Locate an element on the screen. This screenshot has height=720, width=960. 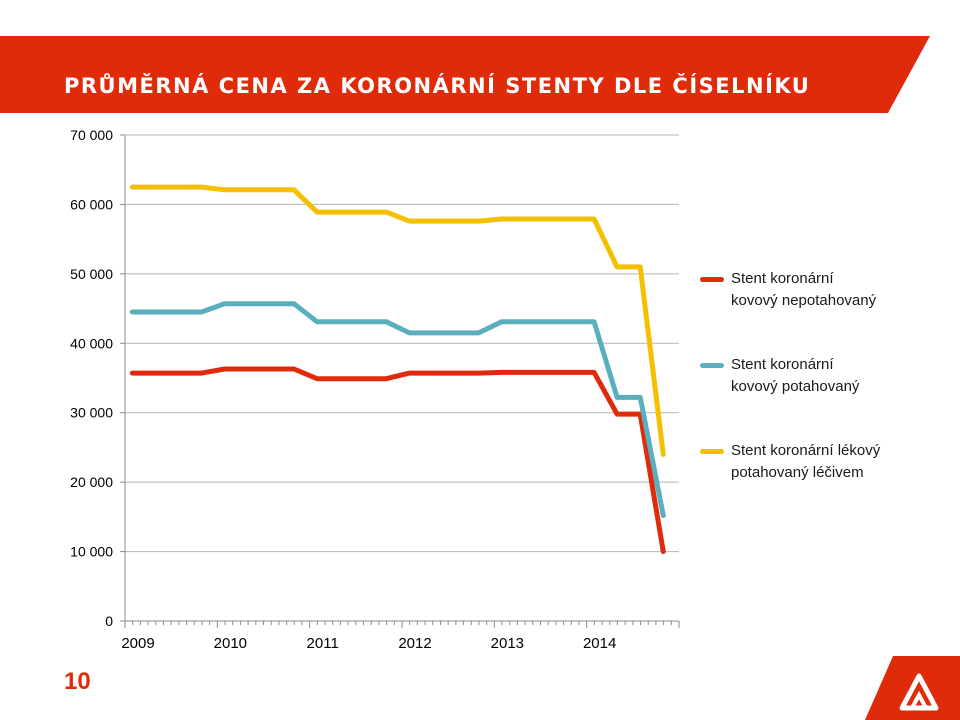
x-tick-label: 2010 is located at coordinates (230, 643).